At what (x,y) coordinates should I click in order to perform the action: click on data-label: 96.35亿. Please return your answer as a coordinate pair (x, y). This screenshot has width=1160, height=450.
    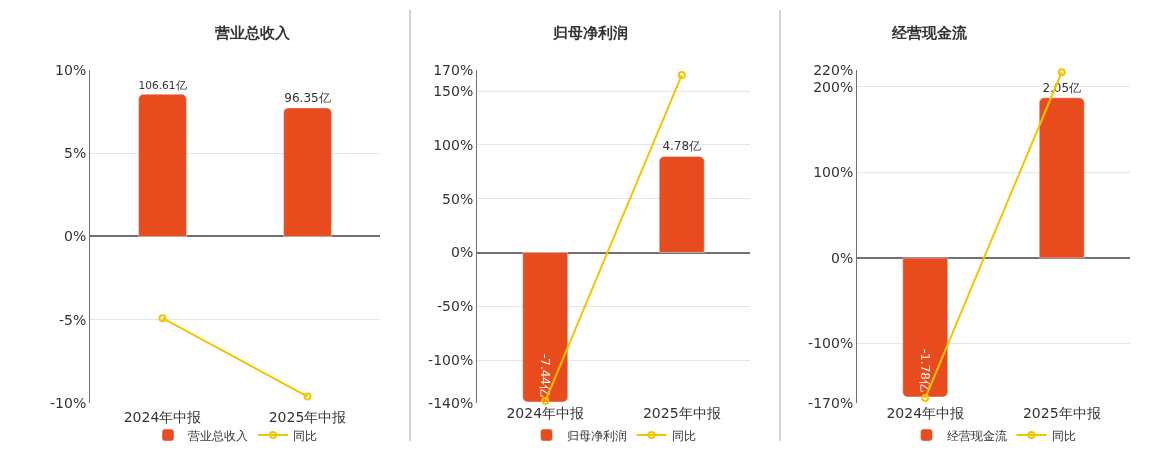
    Looking at the image, I should click on (307, 97).